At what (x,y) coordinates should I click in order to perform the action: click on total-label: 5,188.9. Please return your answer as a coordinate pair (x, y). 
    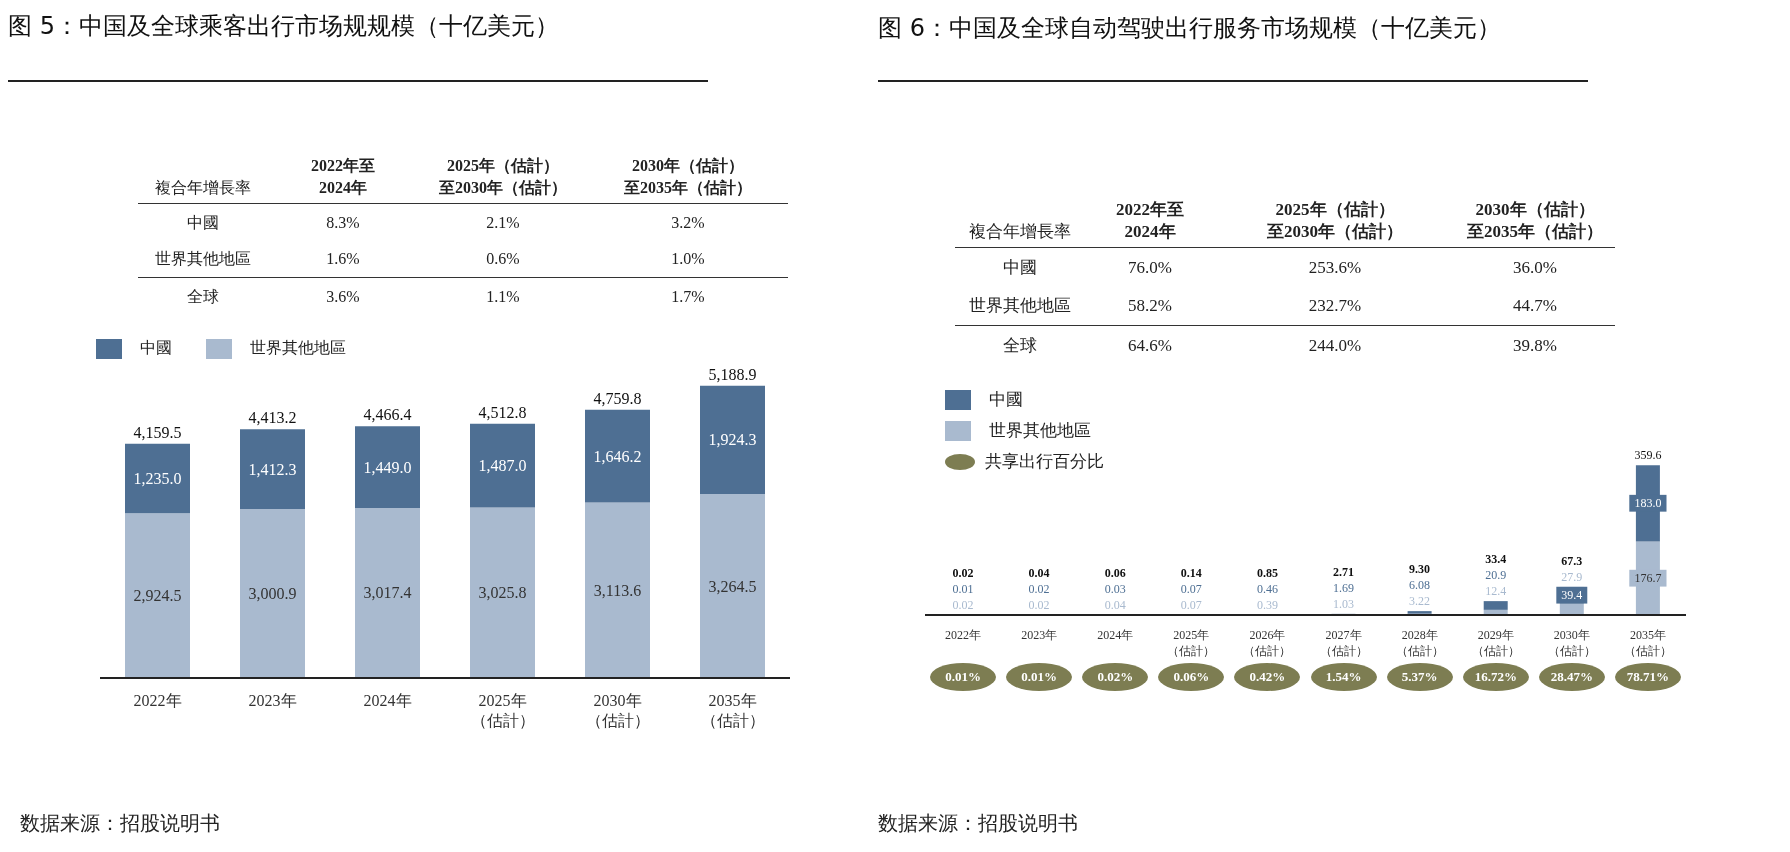
    Looking at the image, I should click on (732, 374).